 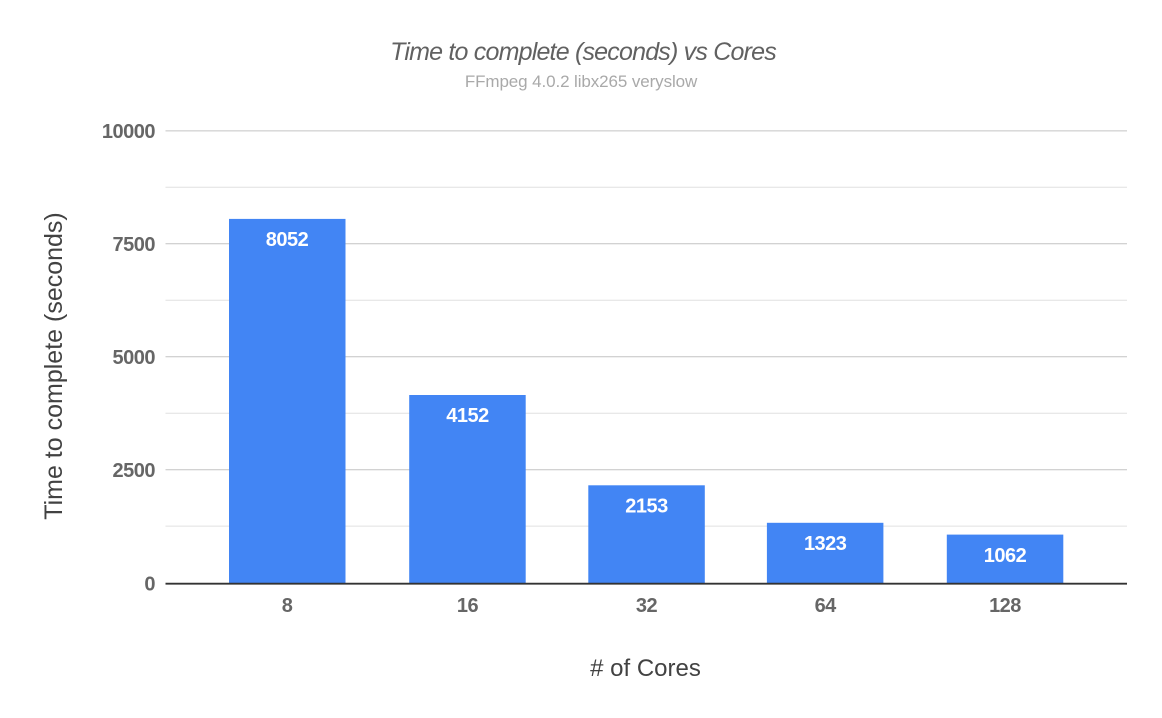 I want to click on svg-text: 2500, so click(x=134, y=471).